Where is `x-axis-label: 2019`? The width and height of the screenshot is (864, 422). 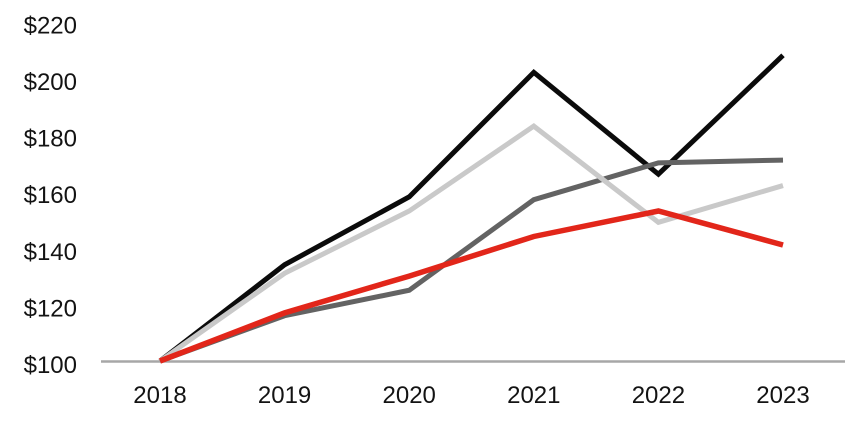 x-axis-label: 2019 is located at coordinates (284, 395).